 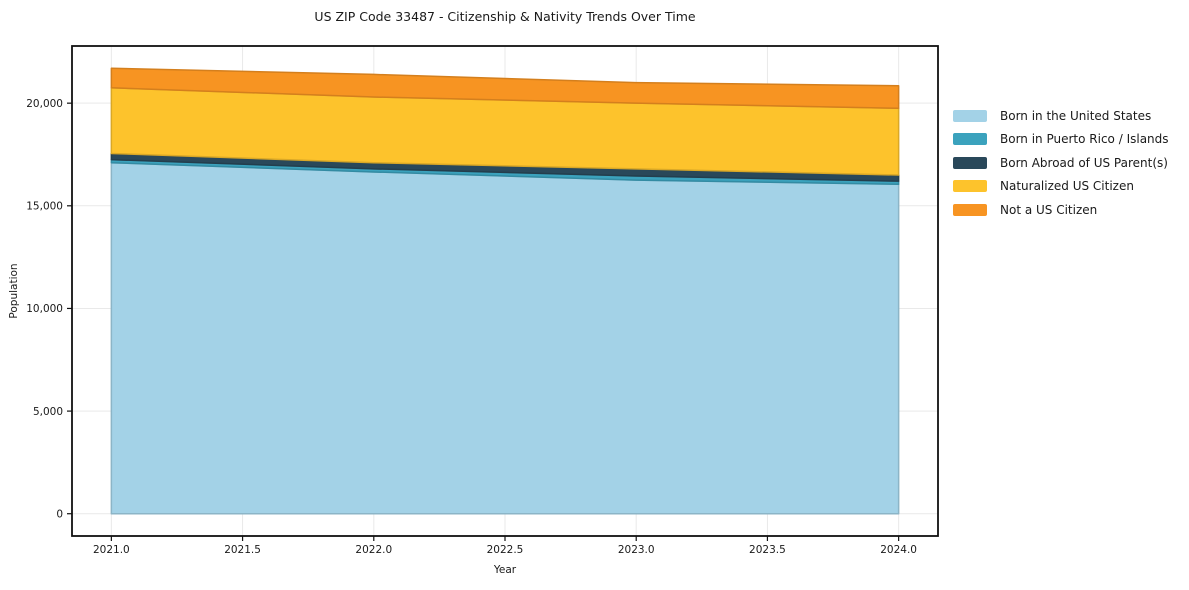 I want to click on legend-label: Naturalized US Citizen, so click(x=1067, y=186).